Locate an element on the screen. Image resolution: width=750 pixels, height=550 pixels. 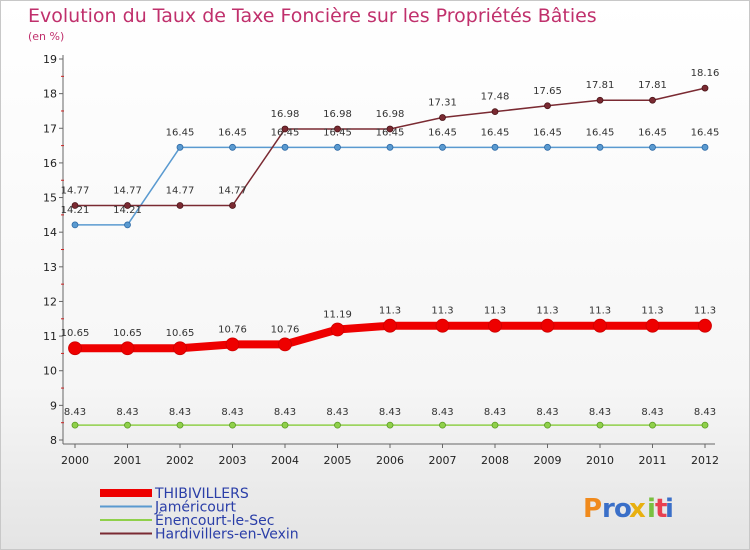
logo-letter: P is located at coordinates (592, 509).